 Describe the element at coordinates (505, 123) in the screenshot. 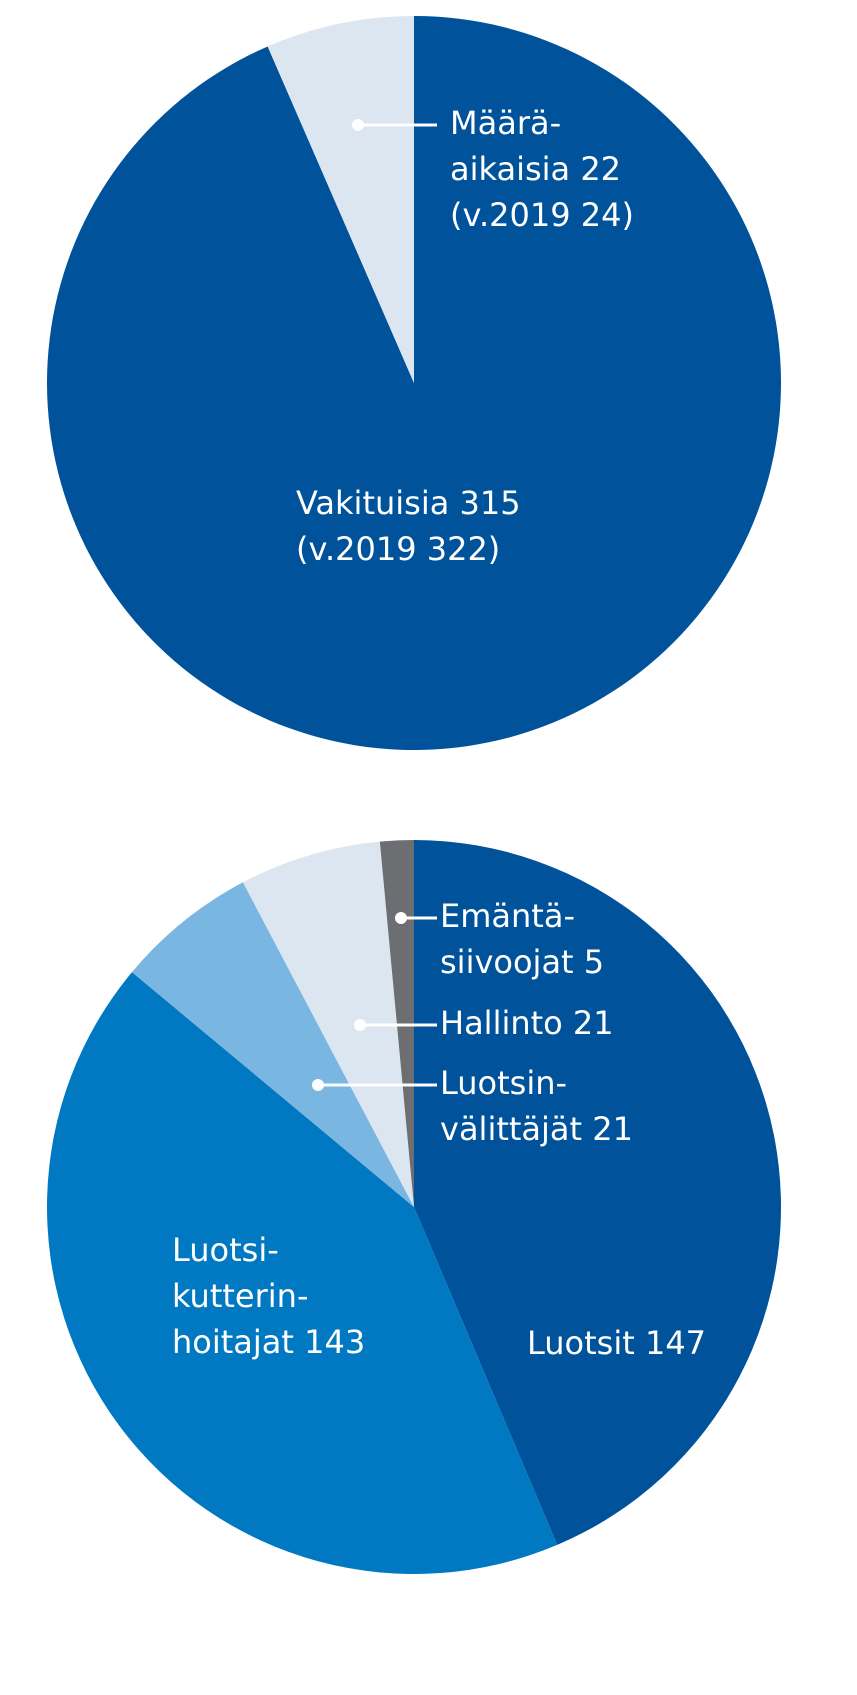

I see `slice-label: Määrä-` at that location.